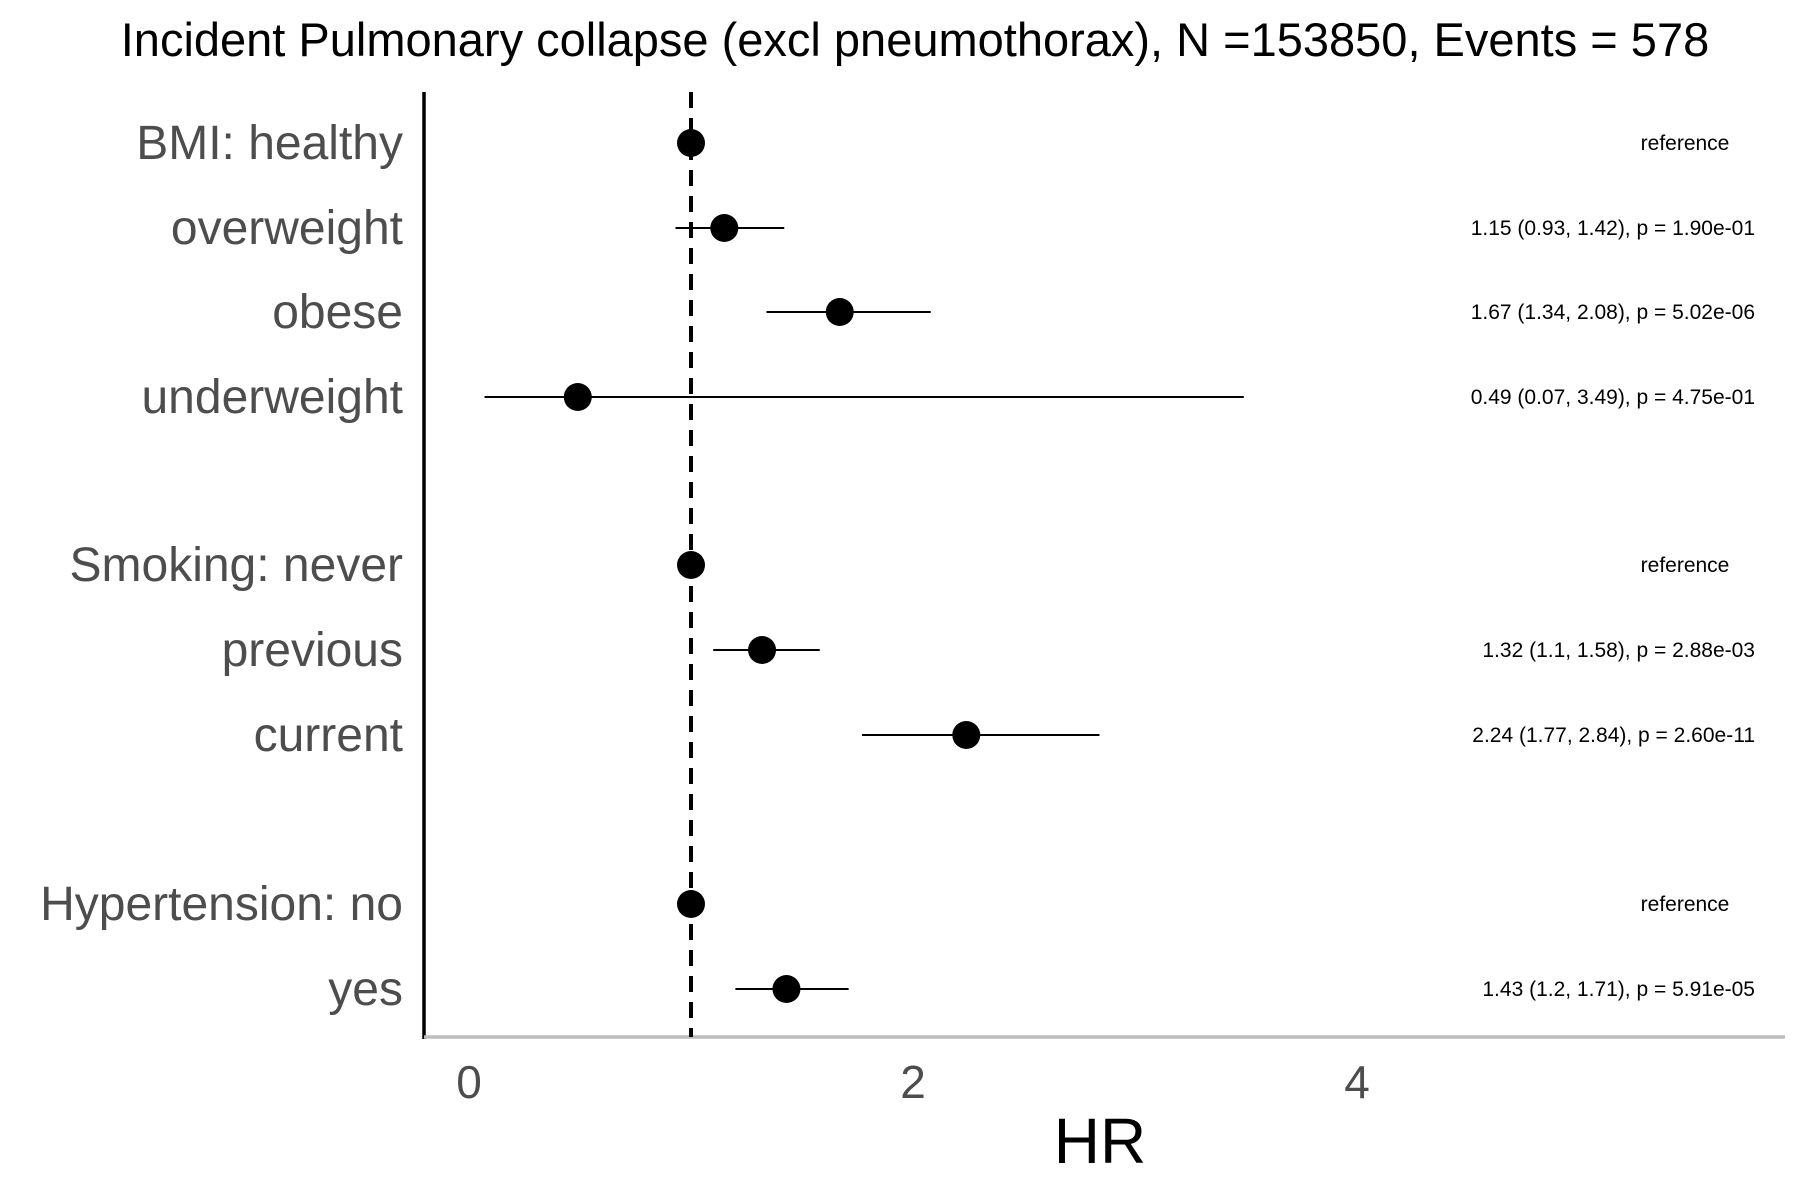 The image size is (1800, 1200). What do you see at coordinates (272, 397) in the screenshot?
I see `row-label: underweight` at bounding box center [272, 397].